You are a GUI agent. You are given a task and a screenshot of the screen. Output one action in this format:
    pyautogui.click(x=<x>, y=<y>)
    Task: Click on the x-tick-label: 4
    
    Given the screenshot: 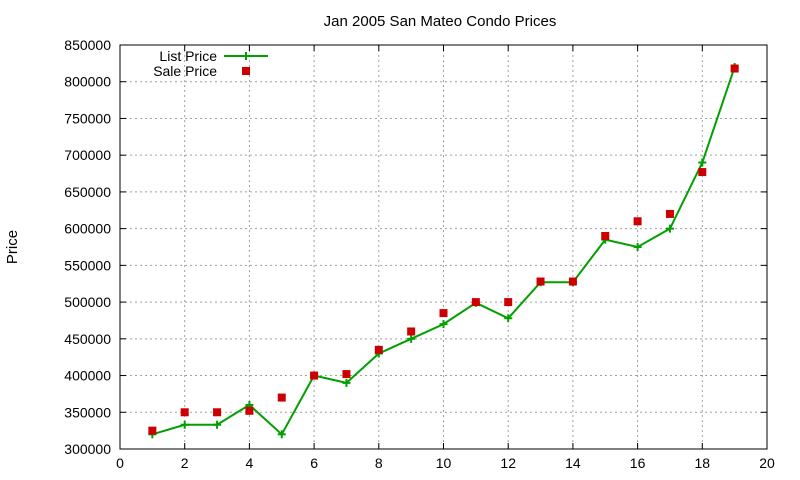 What is the action you would take?
    pyautogui.click(x=250, y=463)
    